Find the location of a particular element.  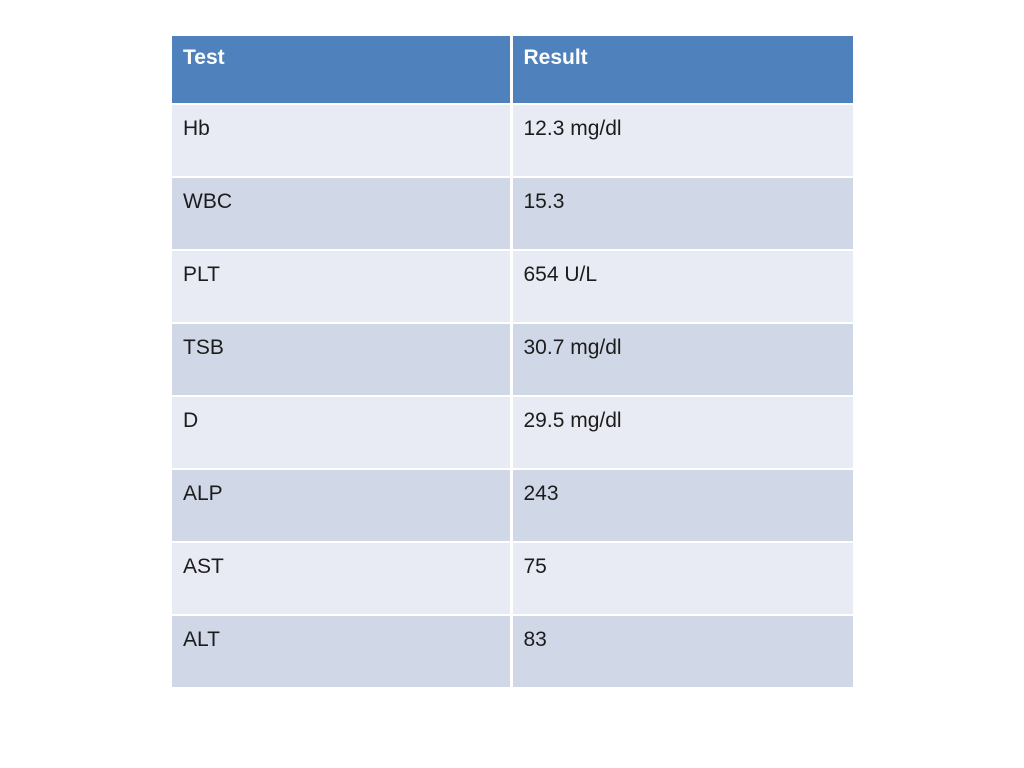

result-value-cell: 83 is located at coordinates (682, 651).